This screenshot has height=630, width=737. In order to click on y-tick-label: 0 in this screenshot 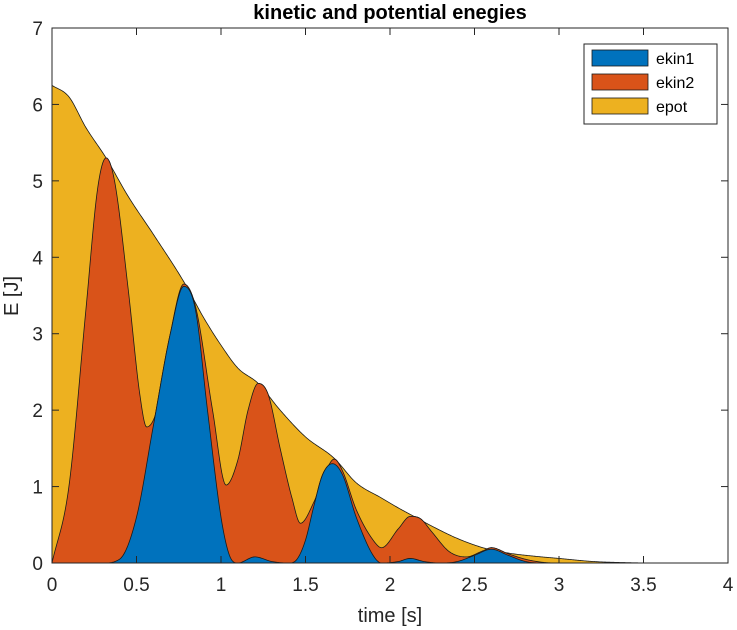, I will do `click(37, 564)`.